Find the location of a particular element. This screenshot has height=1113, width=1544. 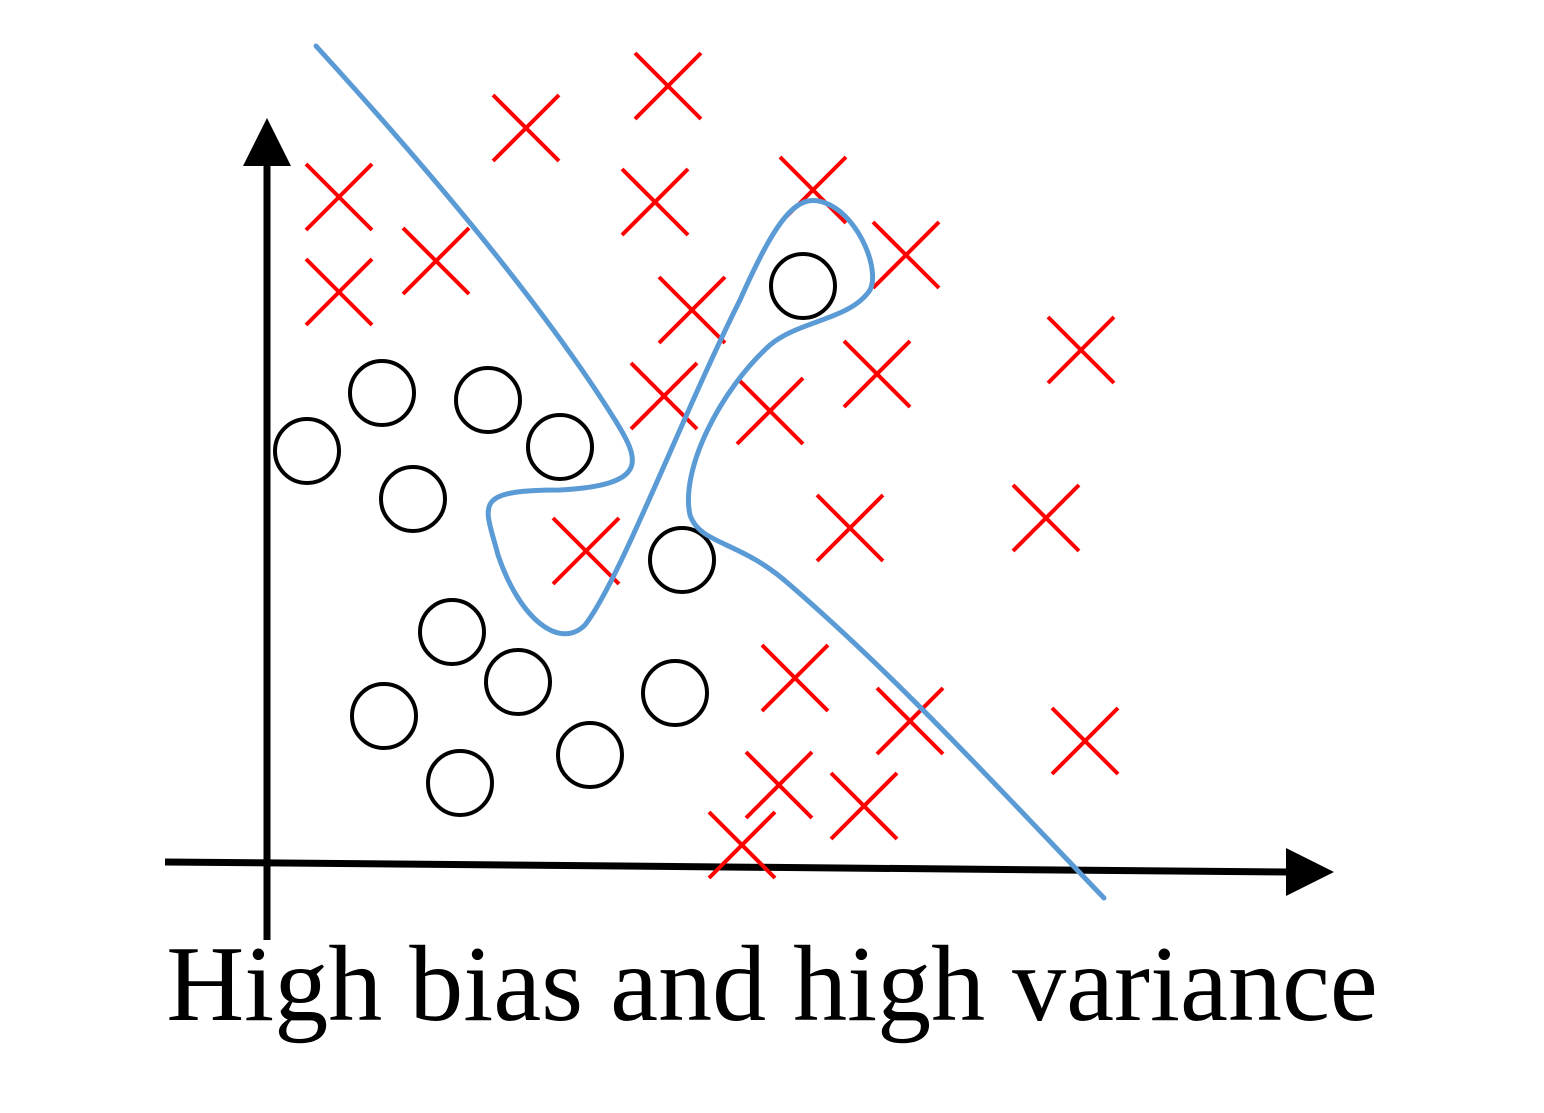

diagram-caption: High bias and high variance is located at coordinates (772, 984).